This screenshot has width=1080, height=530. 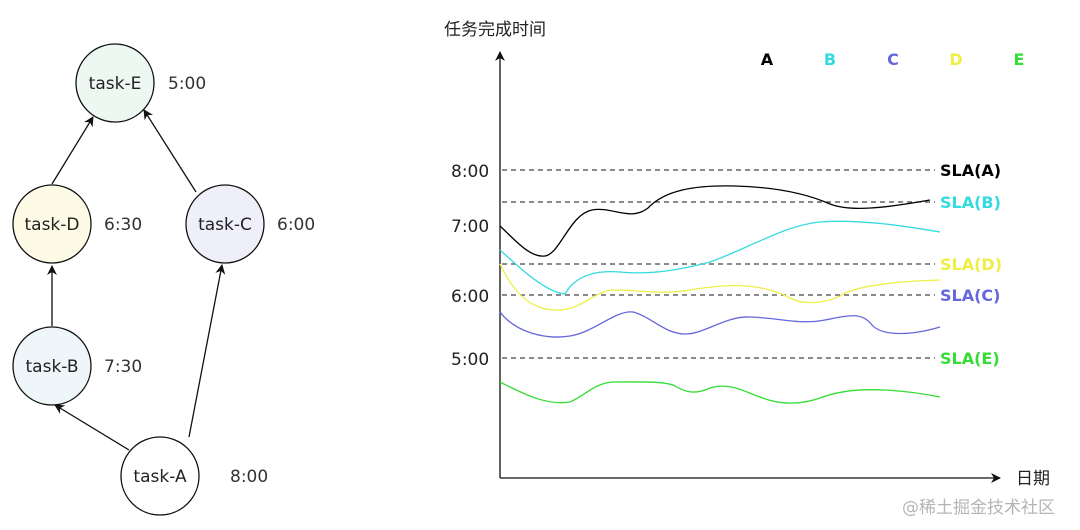 I want to click on sla-label-e: SLA(E), so click(x=970, y=358).